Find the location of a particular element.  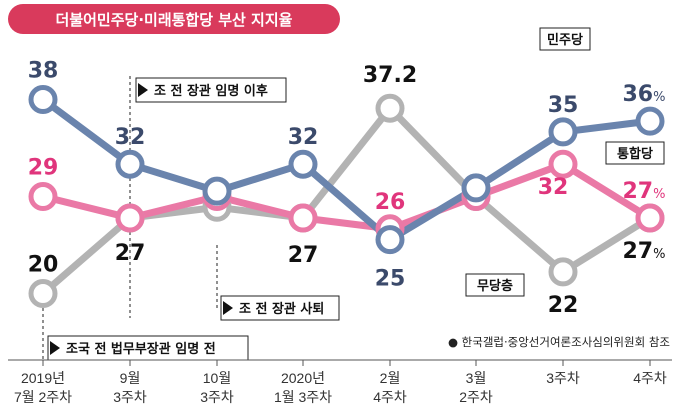

legend-tag-민주당: 민주당 is located at coordinates (565, 40).